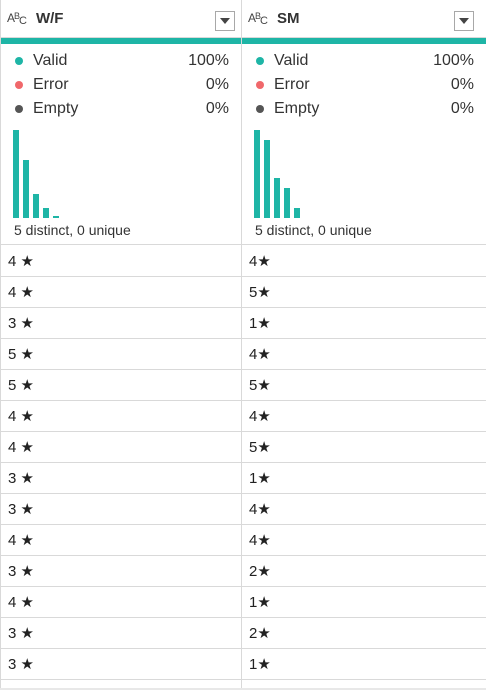  I want to click on column-name: SM, so click(288, 18).